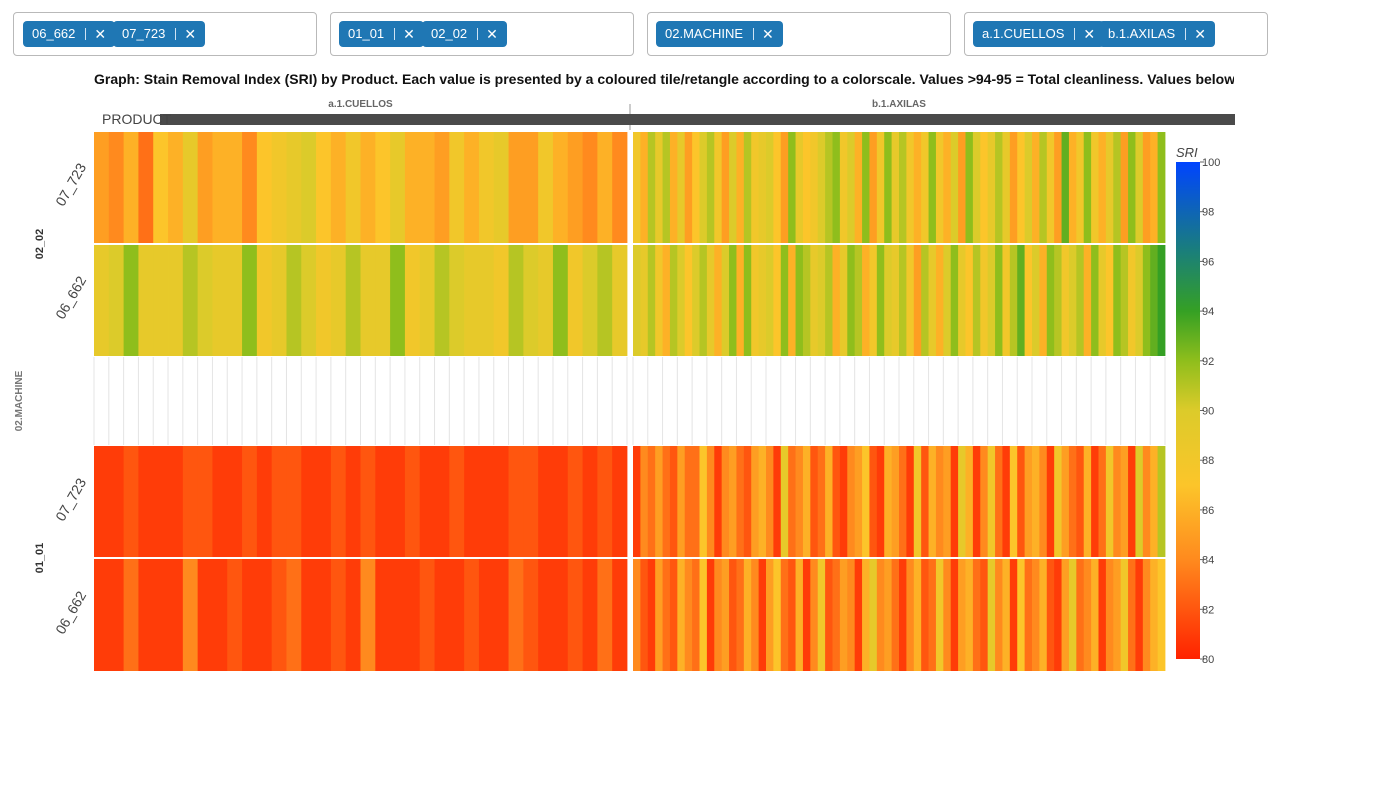  Describe the element at coordinates (991, 615) in the screenshot. I see `heatmap-tile: 01_01|06_662 b.1.AXILAS: 89` at that location.